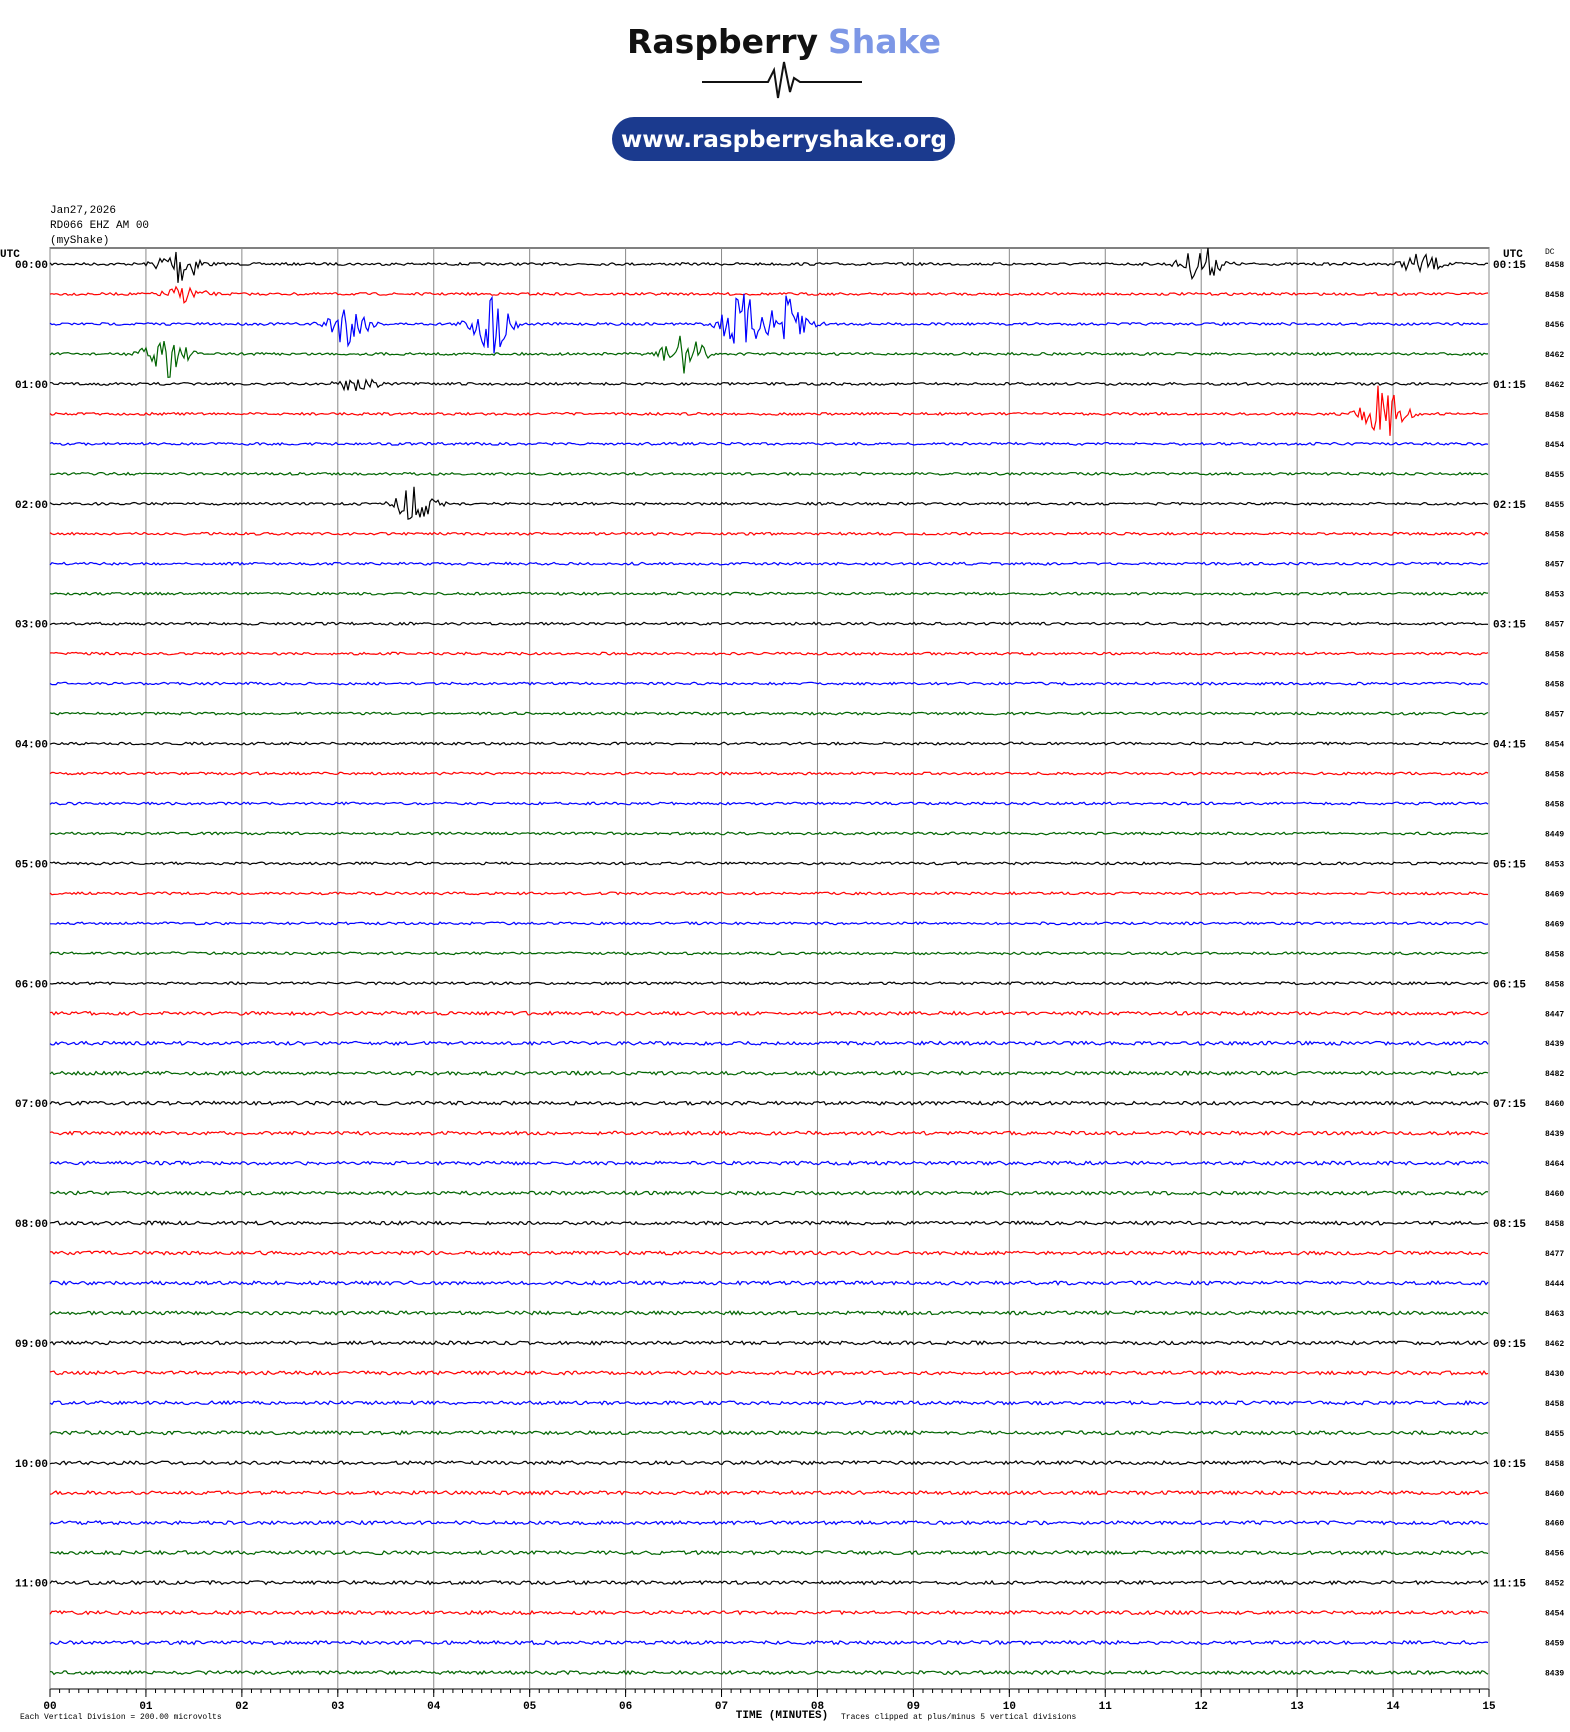  What do you see at coordinates (1554, 325) in the screenshot?
I see `dc-value: 8456` at bounding box center [1554, 325].